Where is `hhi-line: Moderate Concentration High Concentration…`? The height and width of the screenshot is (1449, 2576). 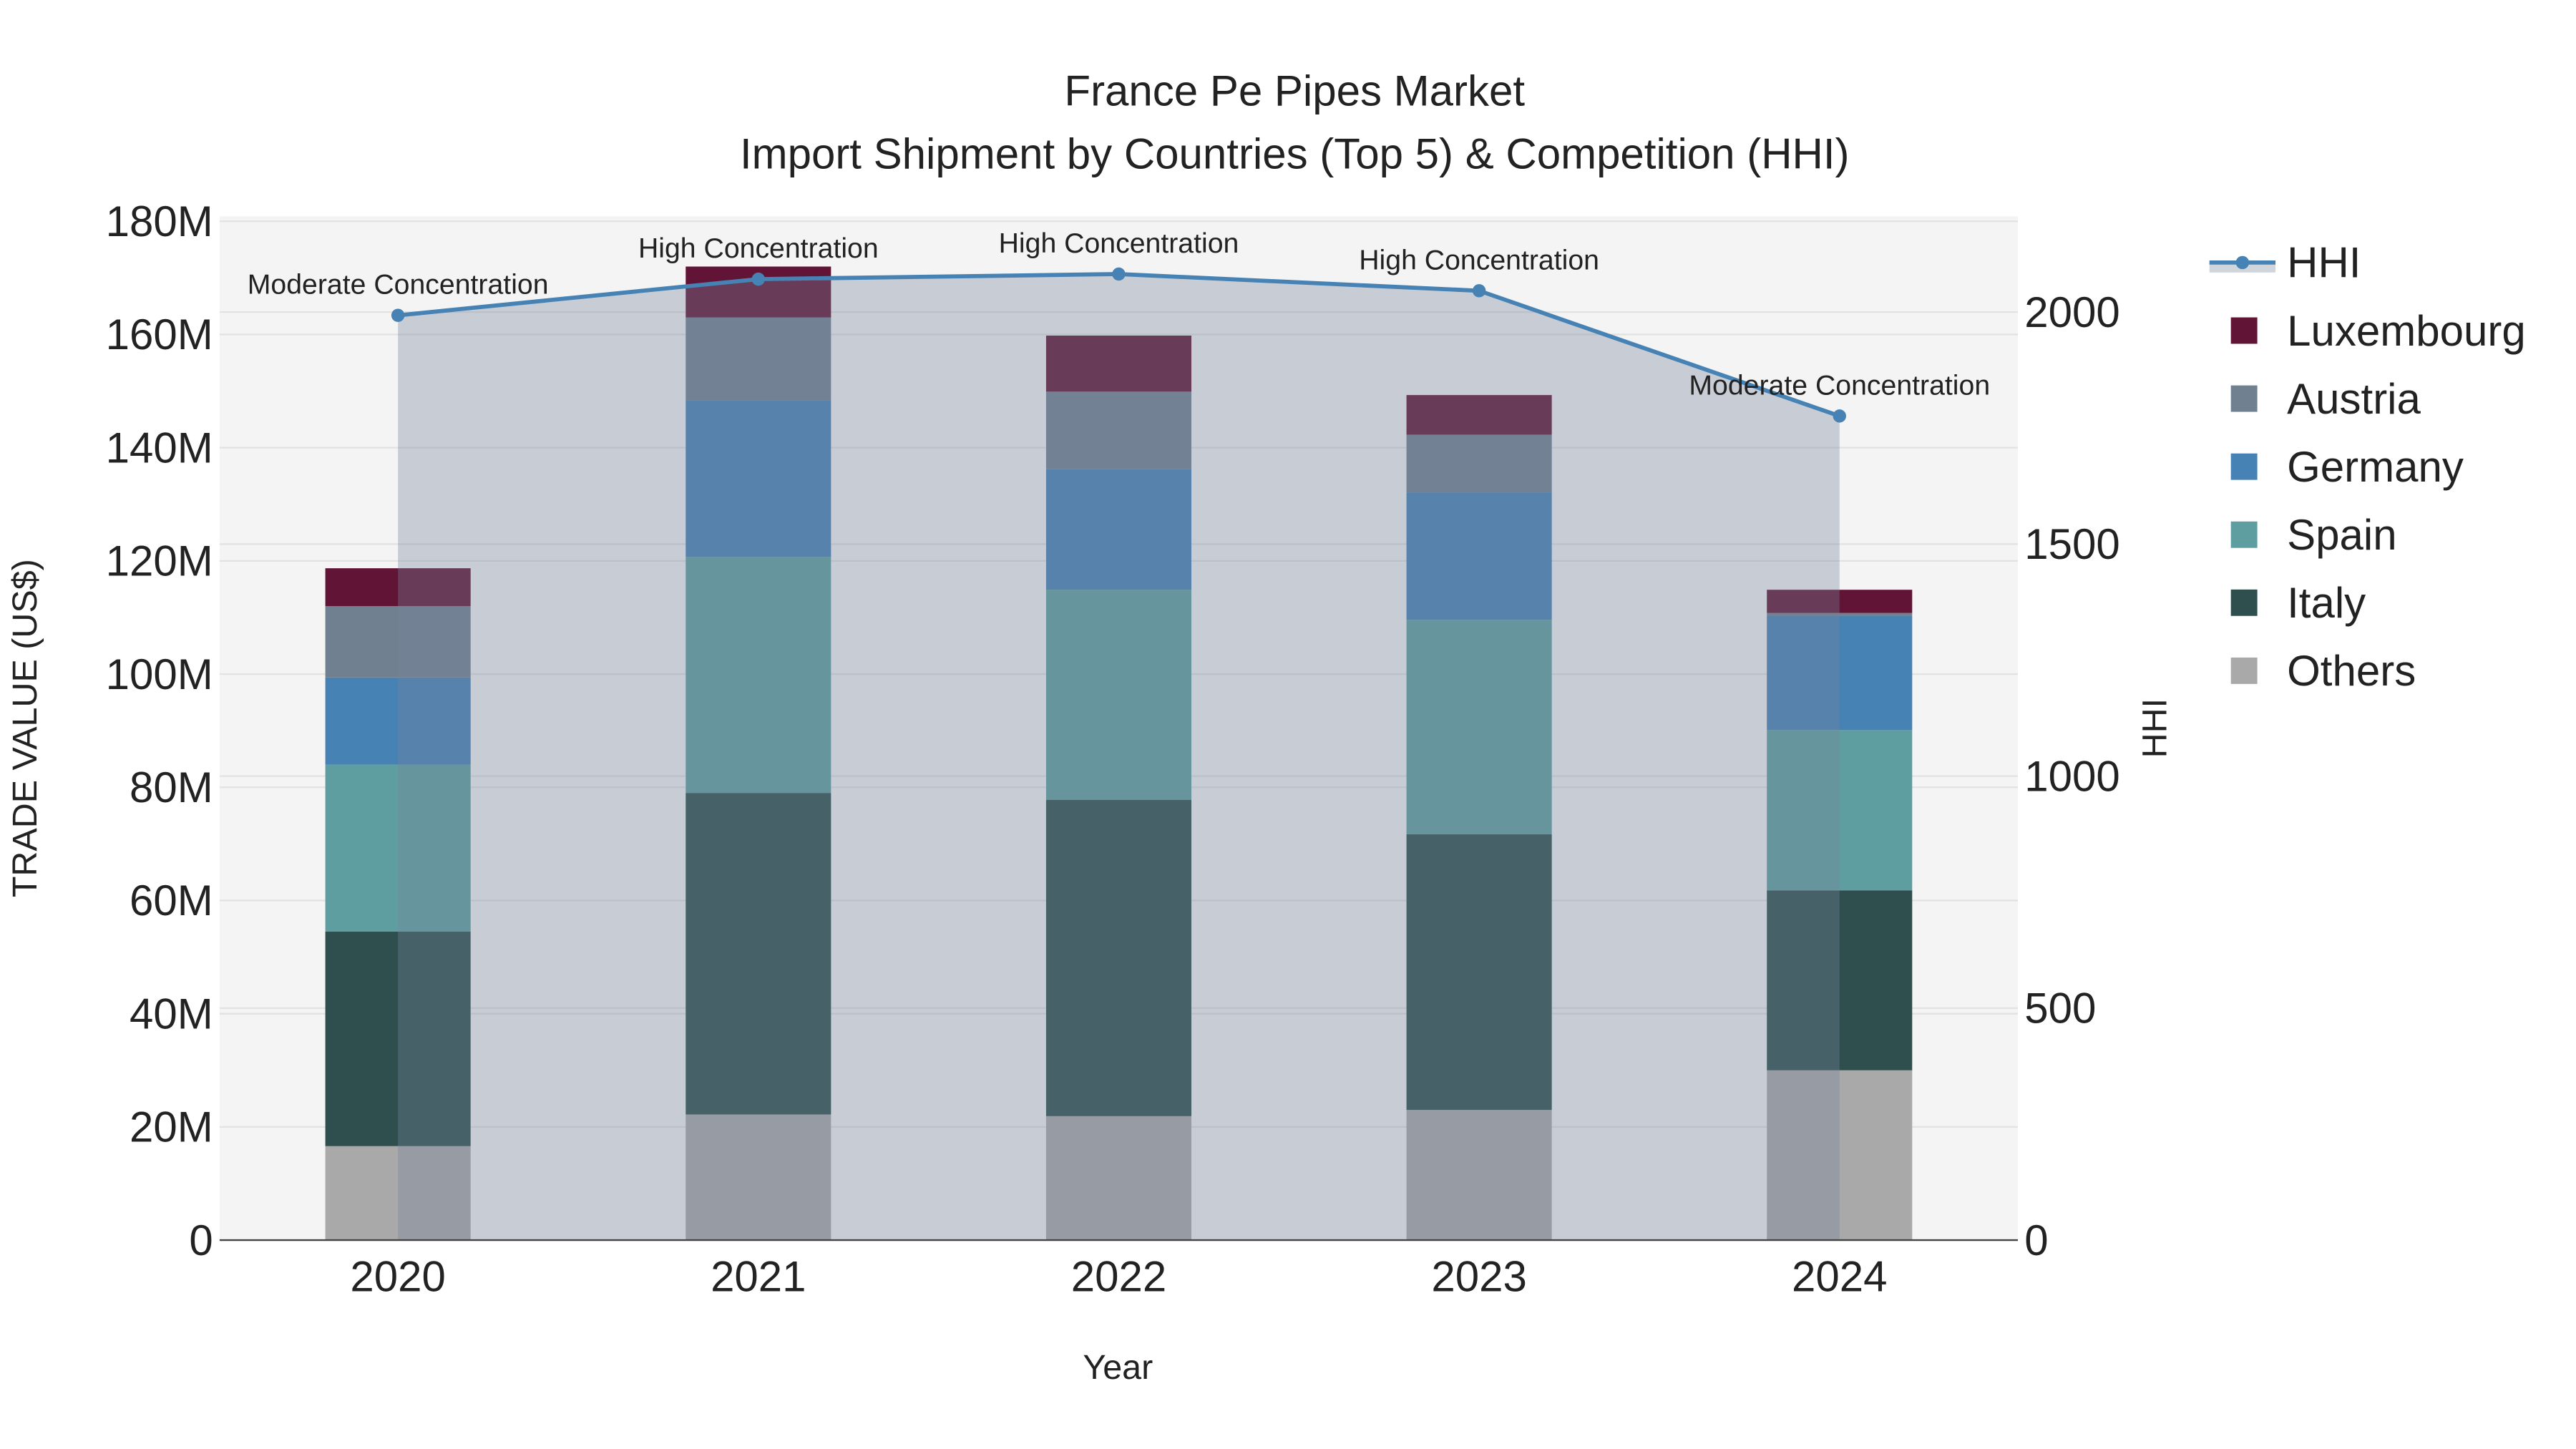
hhi-line: Moderate Concentration High Concentration… is located at coordinates (1119, 325).